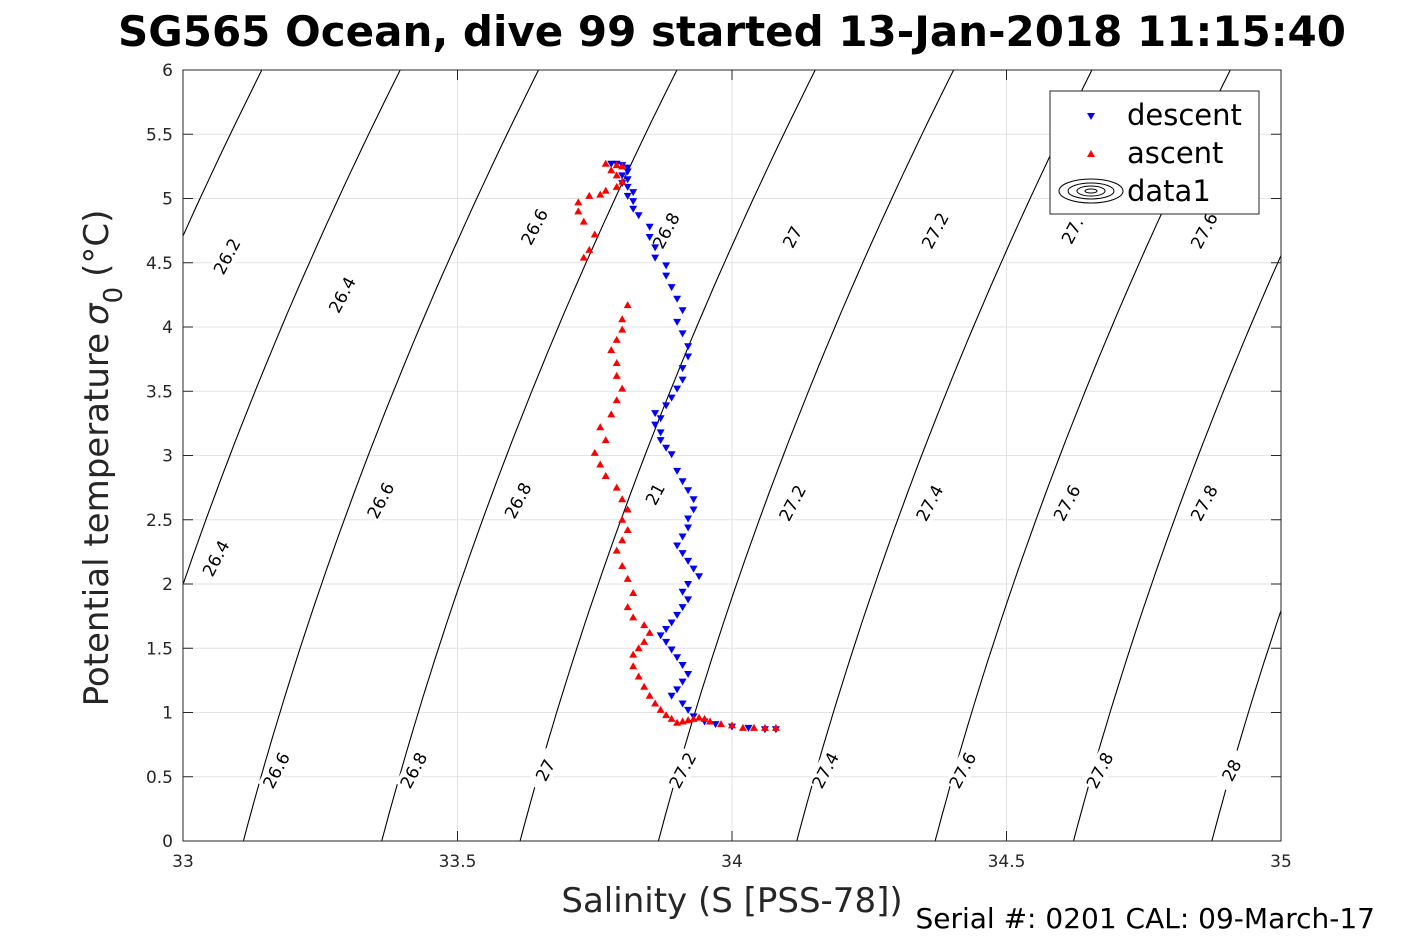  I want to click on contour-label: 27.4, so click(929, 503).